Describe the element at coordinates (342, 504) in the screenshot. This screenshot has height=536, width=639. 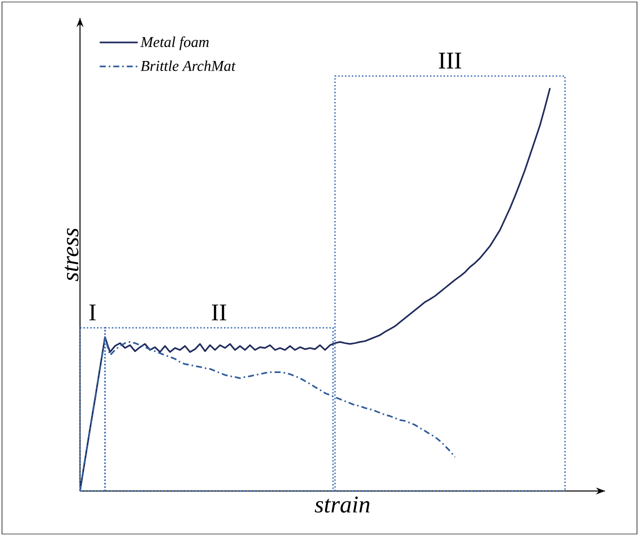
I see `x-axis-title: strain` at that location.